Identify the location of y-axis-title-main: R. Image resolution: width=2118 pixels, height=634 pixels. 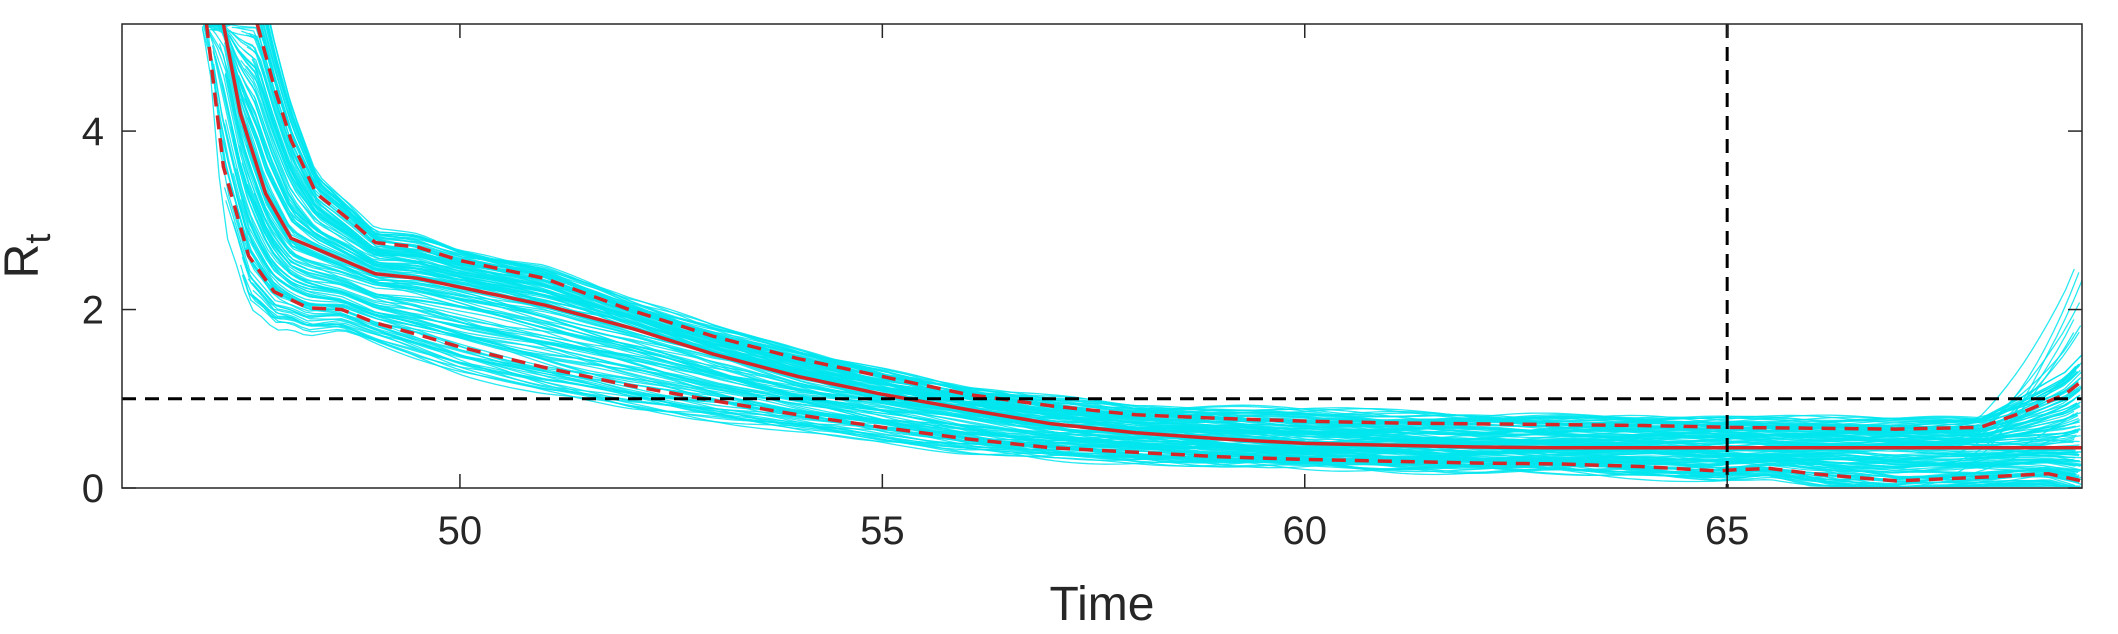
(24, 261).